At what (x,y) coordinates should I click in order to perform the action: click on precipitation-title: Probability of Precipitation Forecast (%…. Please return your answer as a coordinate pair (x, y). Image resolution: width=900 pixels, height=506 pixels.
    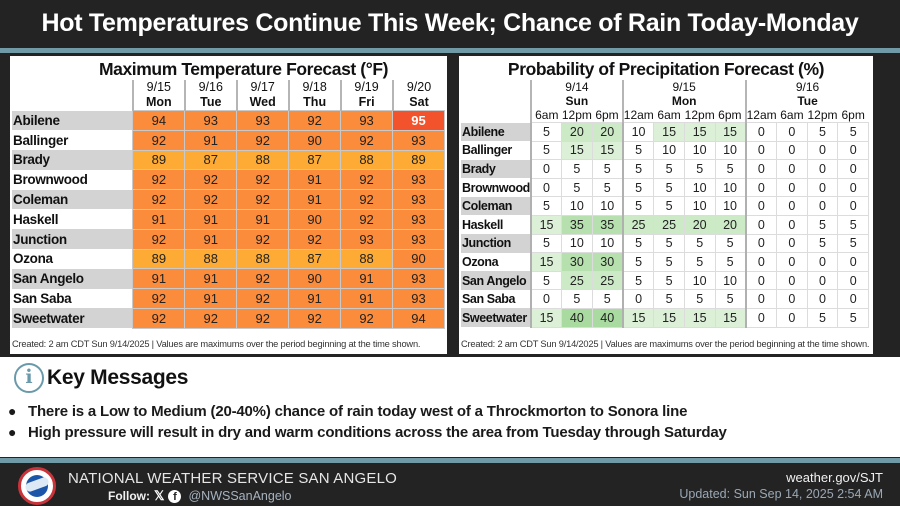
    Looking at the image, I should click on (666, 69).